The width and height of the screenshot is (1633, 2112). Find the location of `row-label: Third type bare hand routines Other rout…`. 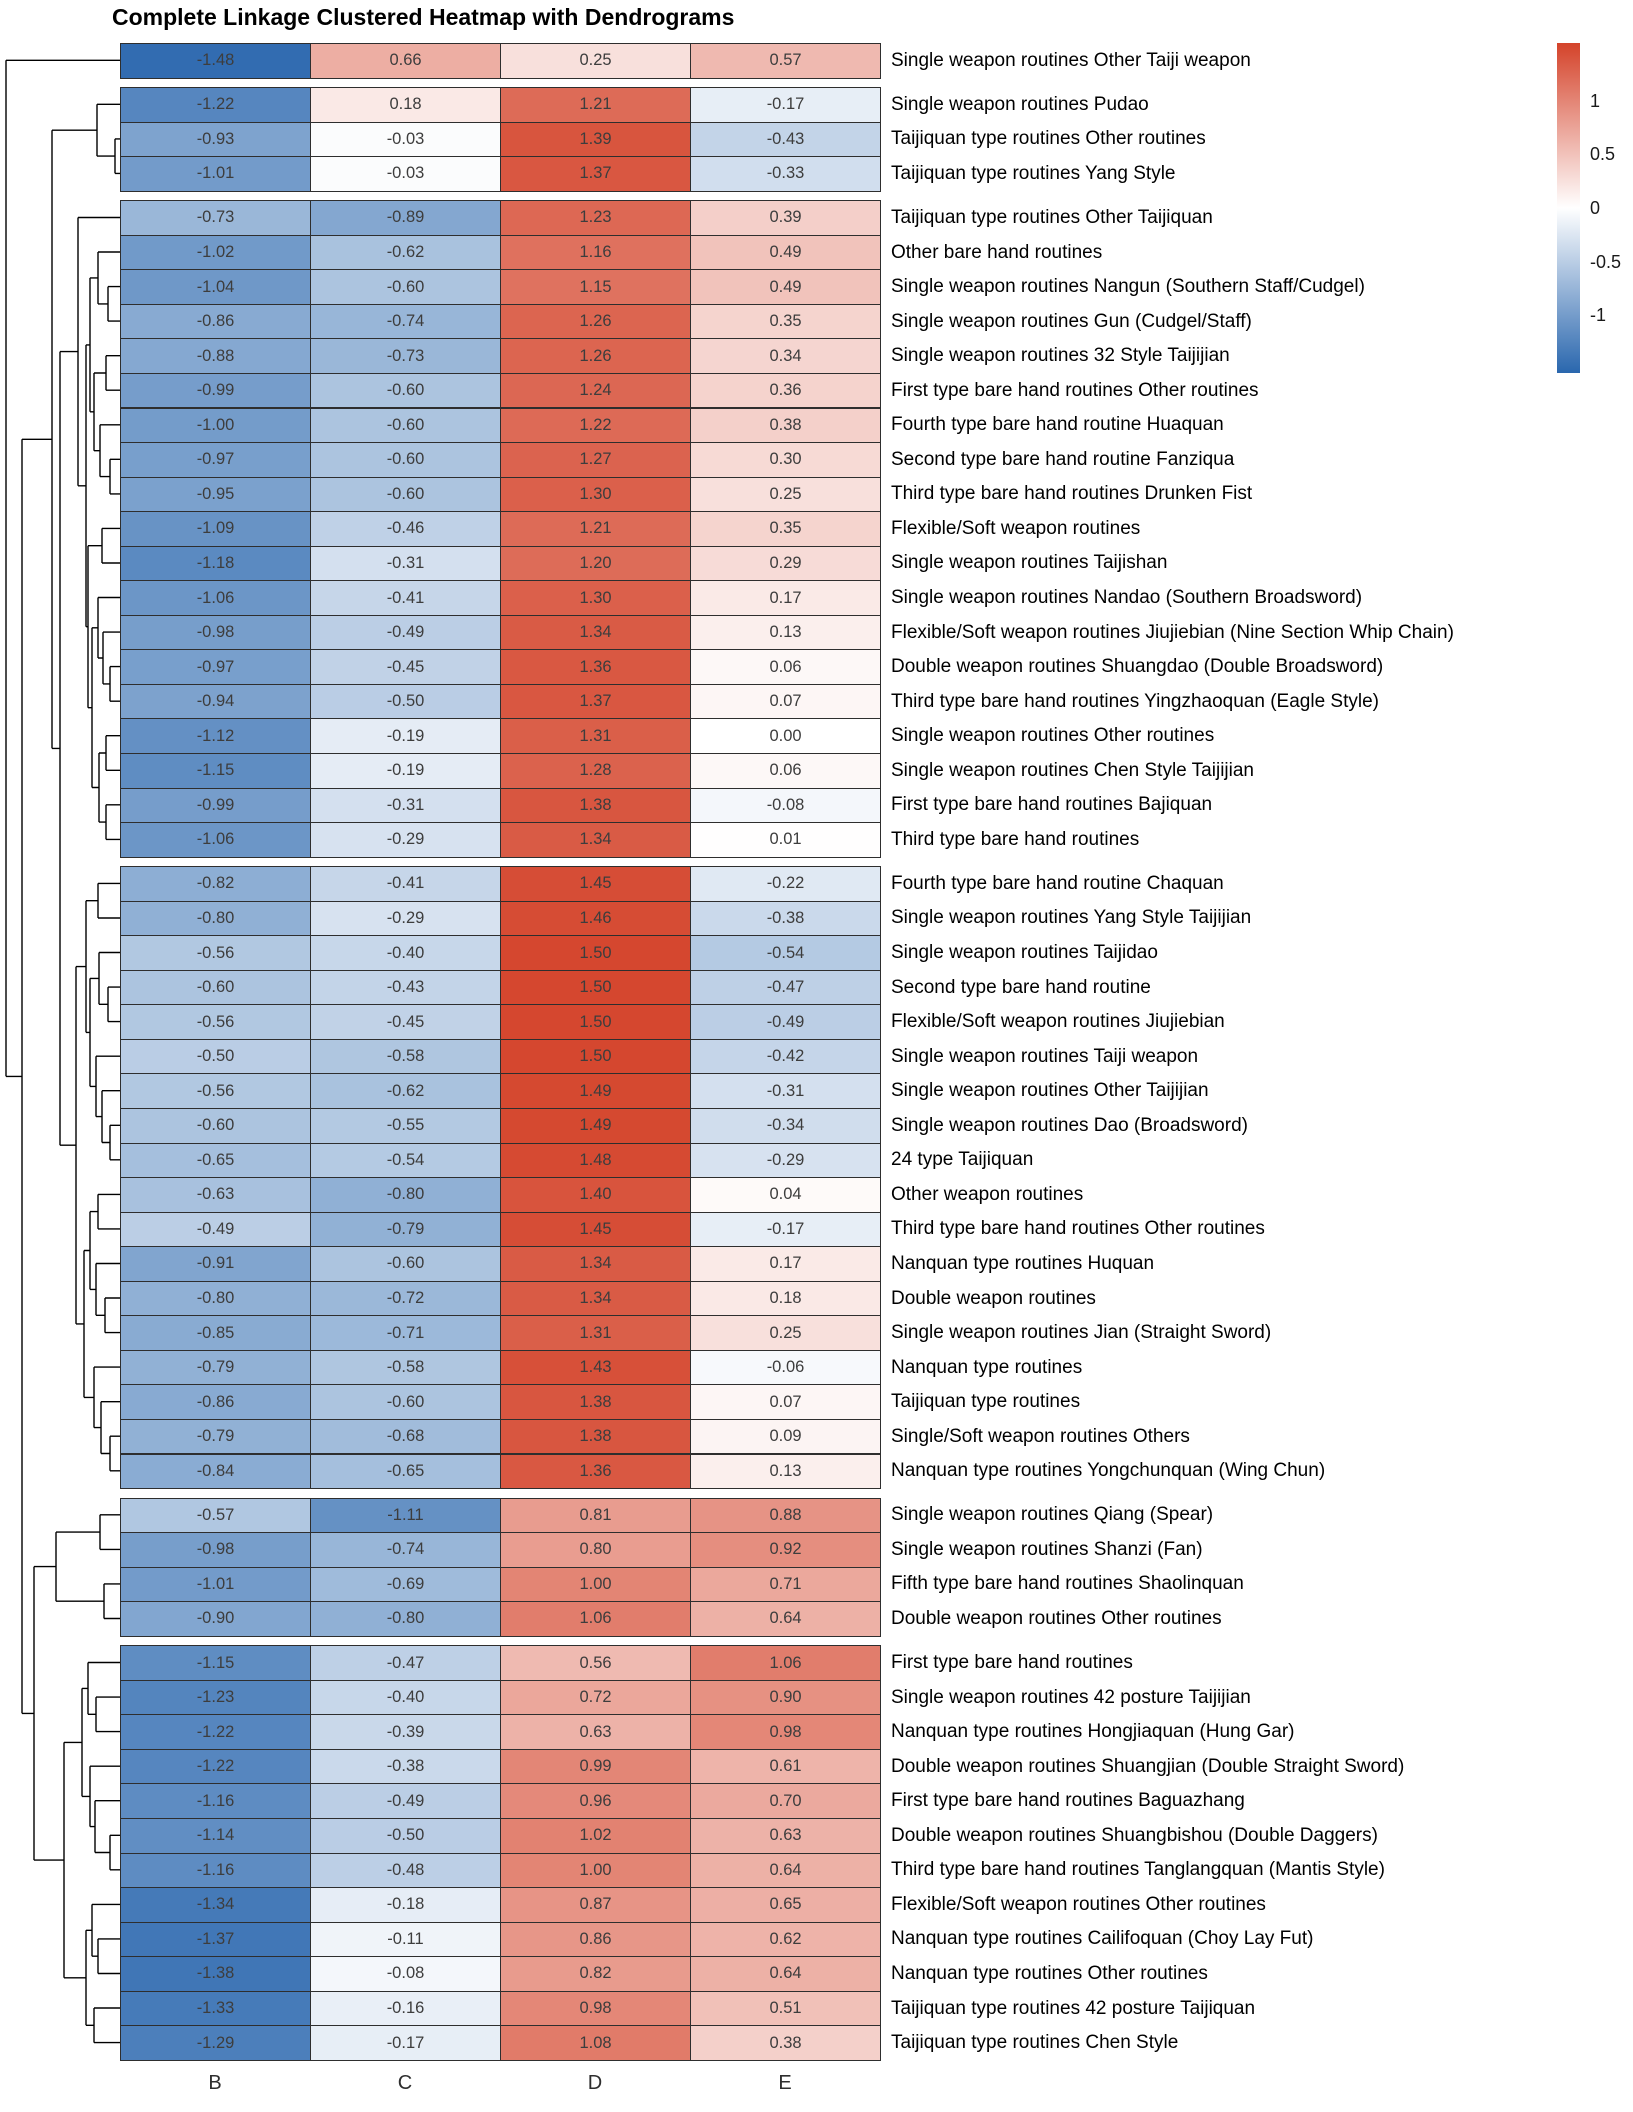

row-label: Third type bare hand routines Other rout… is located at coordinates (1078, 1229).